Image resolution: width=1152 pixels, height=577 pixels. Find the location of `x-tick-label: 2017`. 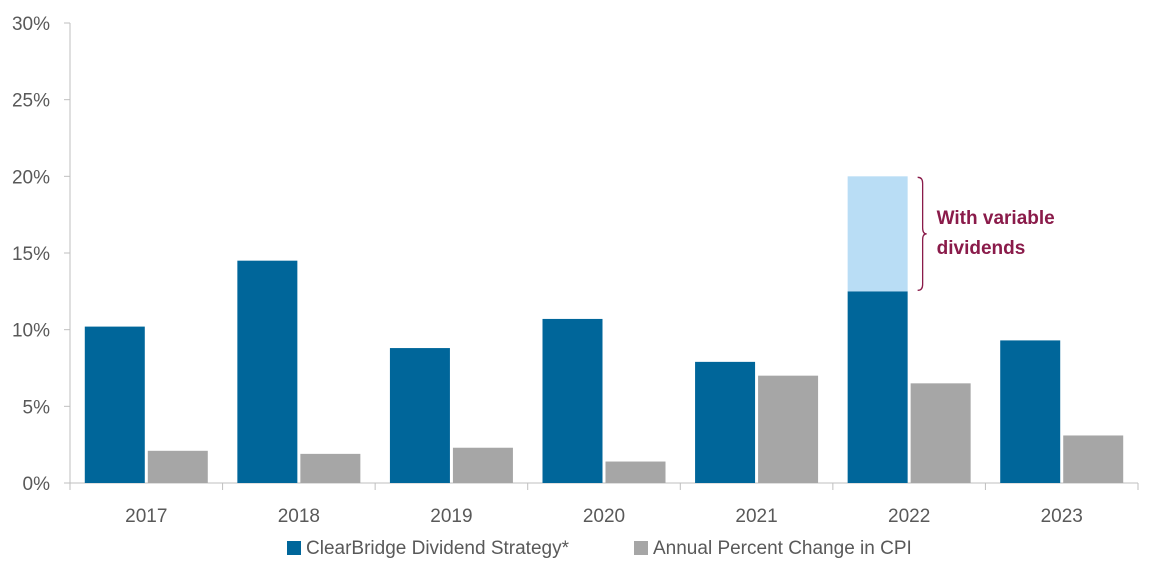

x-tick-label: 2017 is located at coordinates (146, 516).